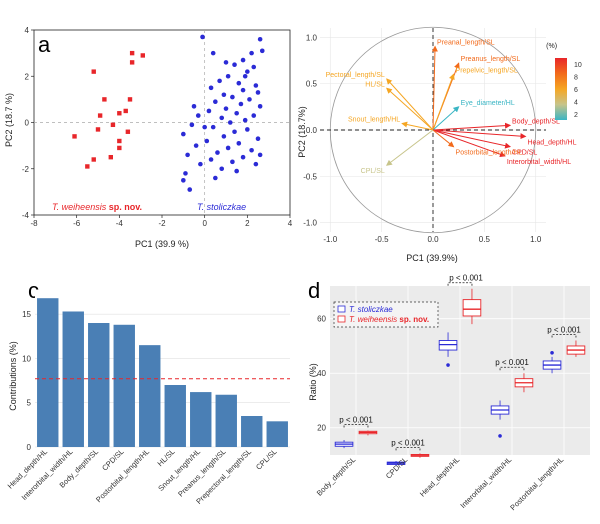  What do you see at coordinates (120, 223) in the screenshot?
I see `panel-a-xtick-label: -4` at bounding box center [120, 223].